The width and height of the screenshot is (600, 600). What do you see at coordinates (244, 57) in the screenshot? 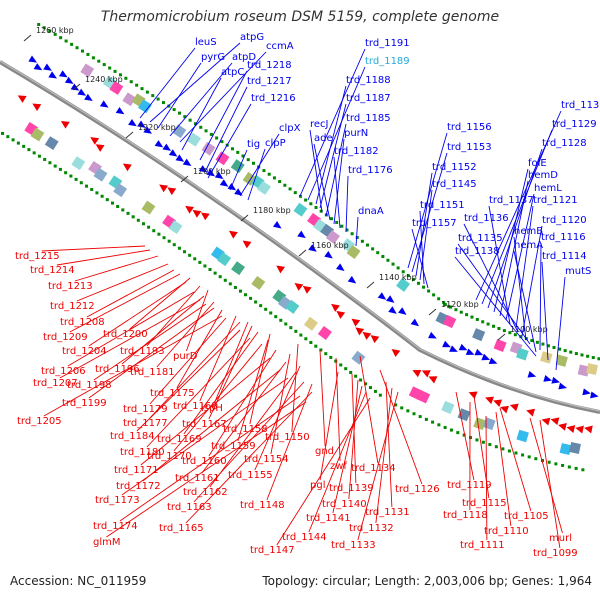
I see `forward-gene-label: atpD` at bounding box center [244, 57].